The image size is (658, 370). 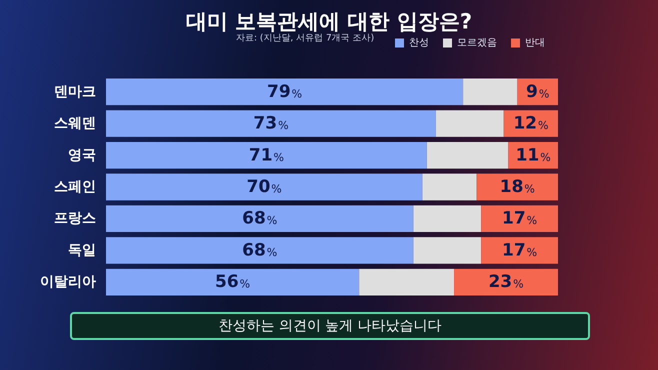 What do you see at coordinates (477, 43) in the screenshot?
I see `legend-label: 모르겠음` at bounding box center [477, 43].